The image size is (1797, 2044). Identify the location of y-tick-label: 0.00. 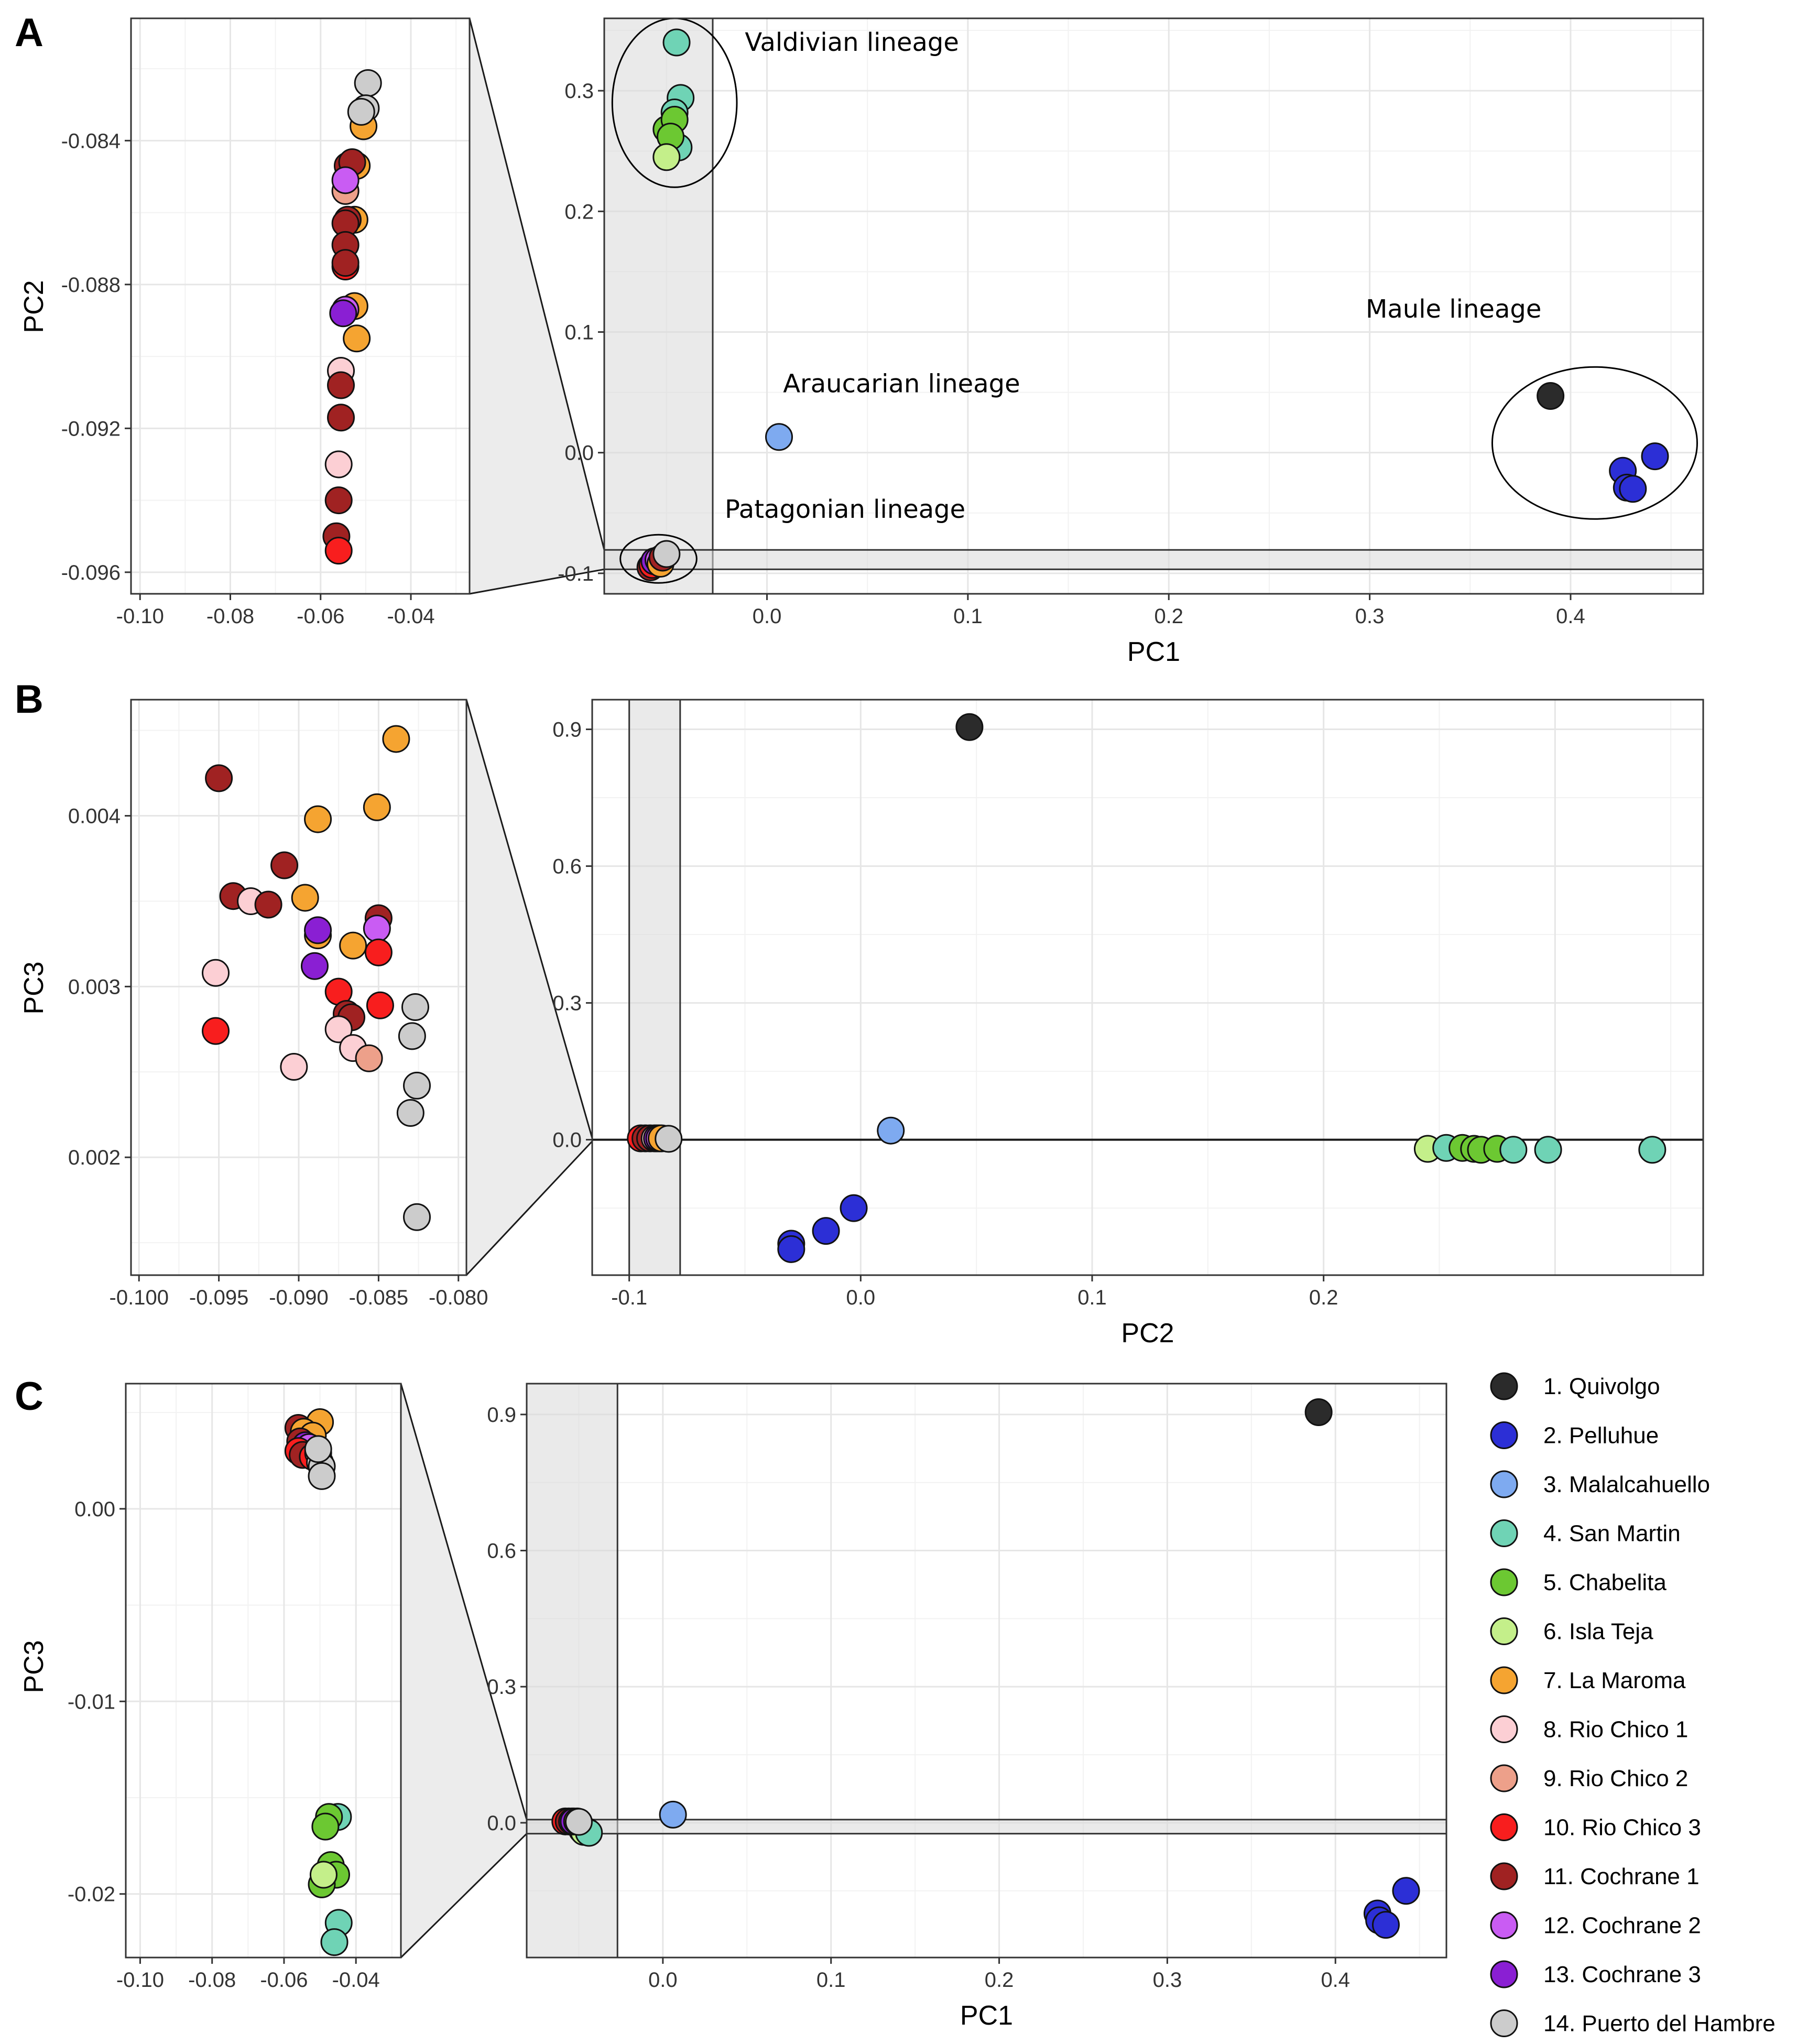
(94, 1509).